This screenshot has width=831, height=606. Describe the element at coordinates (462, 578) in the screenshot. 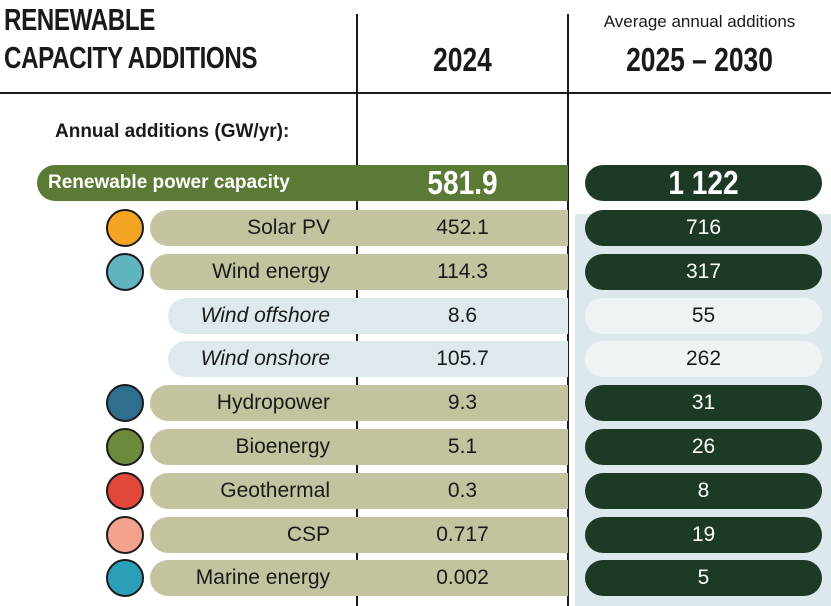

I see `row-value: 0.002` at that location.